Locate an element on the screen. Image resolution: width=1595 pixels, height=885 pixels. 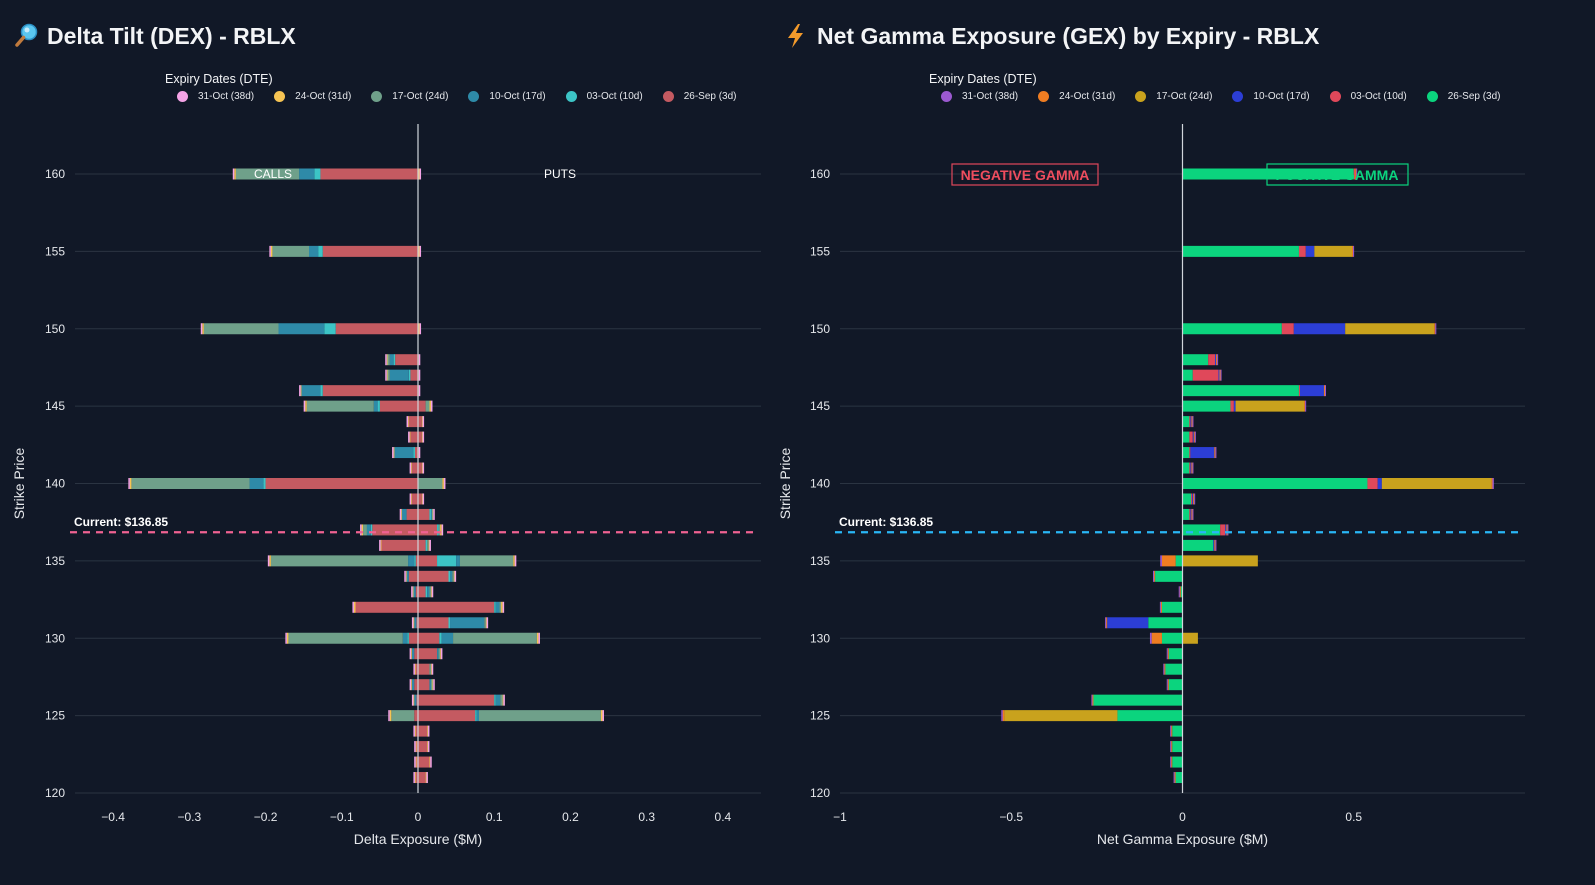
dex-legend-item: 17-Oct (24d) is located at coordinates (409, 96).